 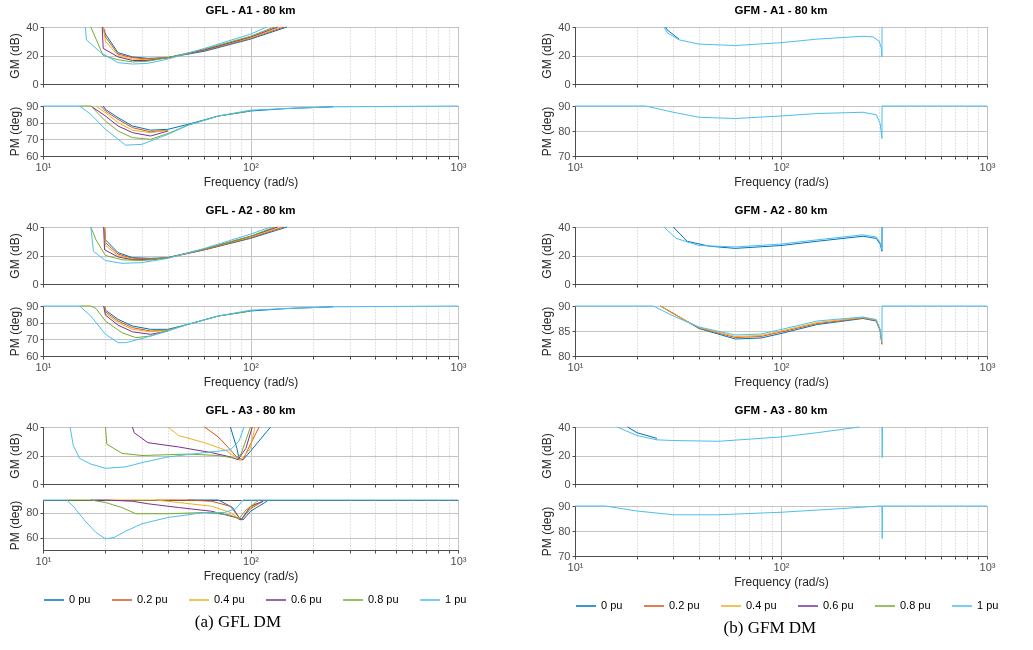 What do you see at coordinates (781, 9) in the screenshot?
I see `chart-title: GFM - A1 - 80 km` at bounding box center [781, 9].